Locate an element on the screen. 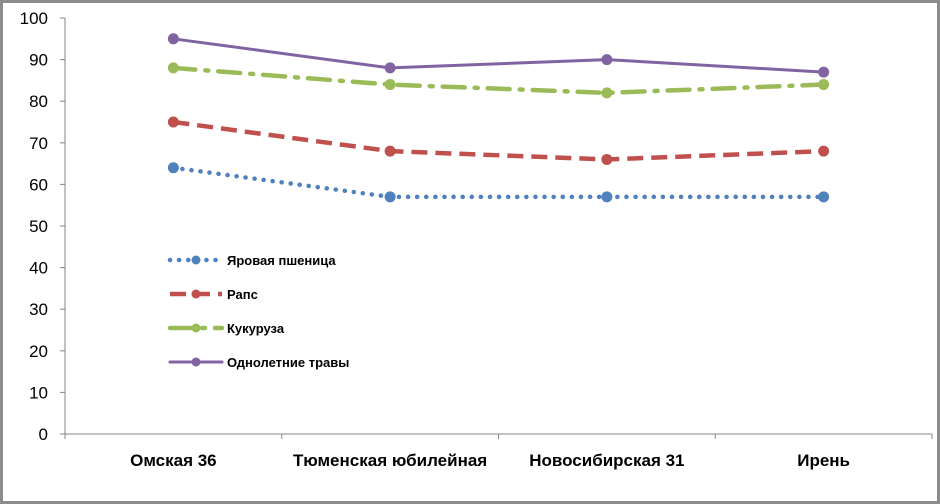  series-dashed is located at coordinates (498, 140).